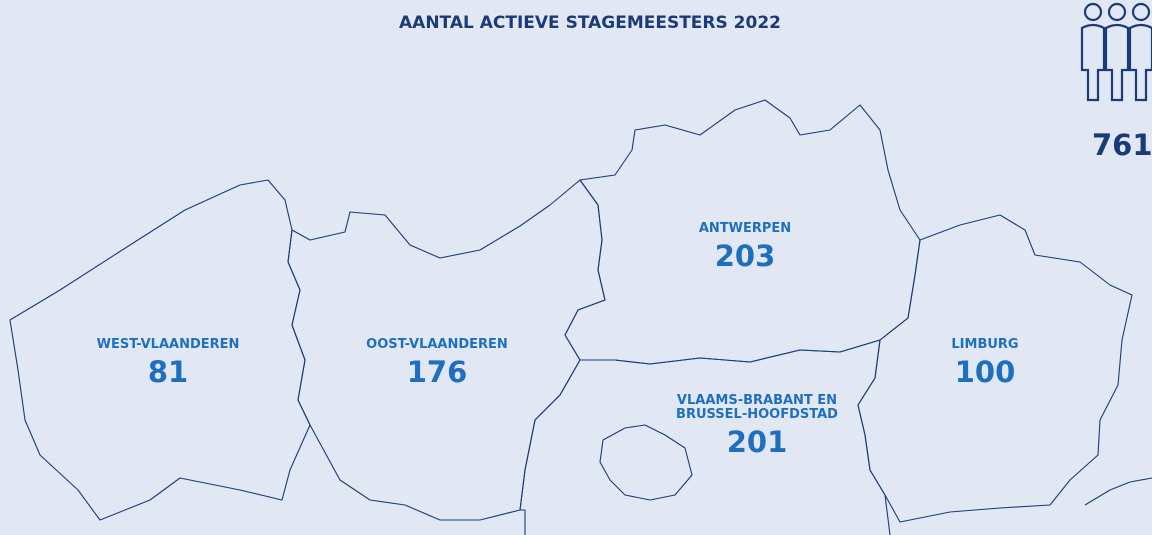 This screenshot has height=535, width=1152. Describe the element at coordinates (1122, 145) in the screenshot. I see `total-value: 761` at that location.